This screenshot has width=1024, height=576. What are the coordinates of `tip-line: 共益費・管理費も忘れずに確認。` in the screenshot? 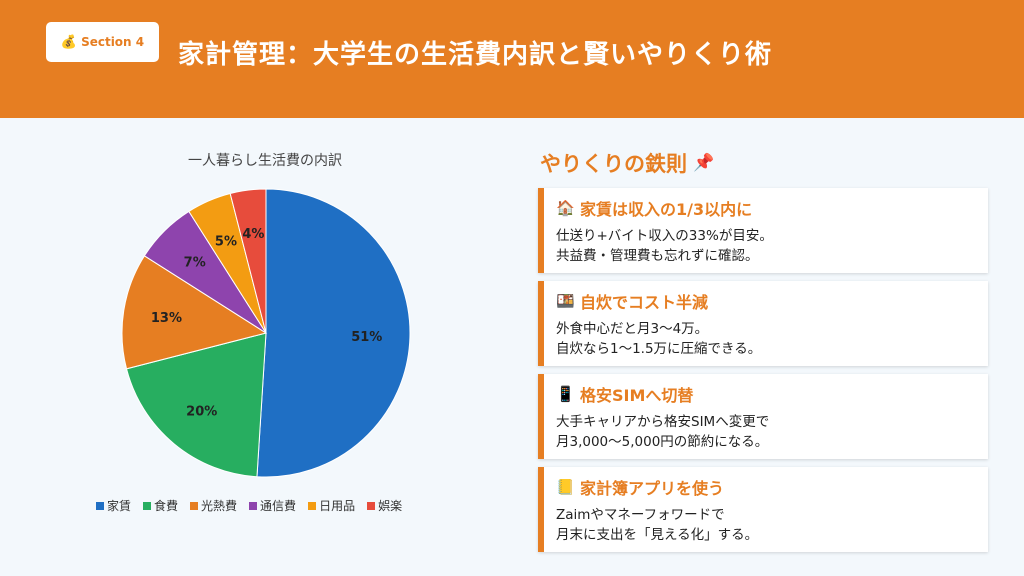 It's located at (657, 256).